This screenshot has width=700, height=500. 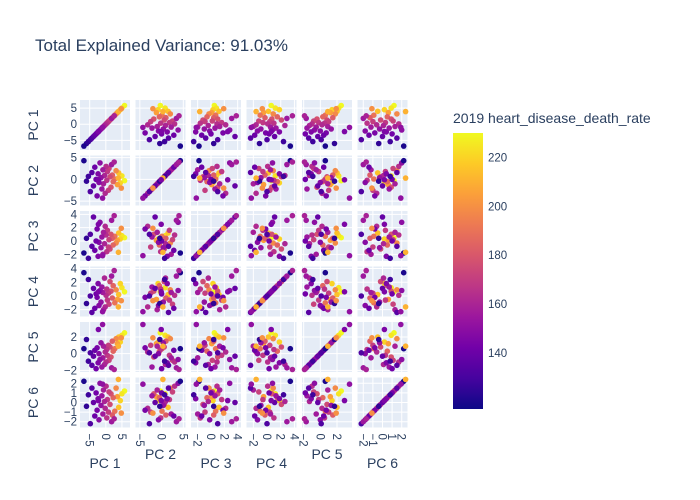 I want to click on y-tick-label: 0, so click(x=74, y=404).